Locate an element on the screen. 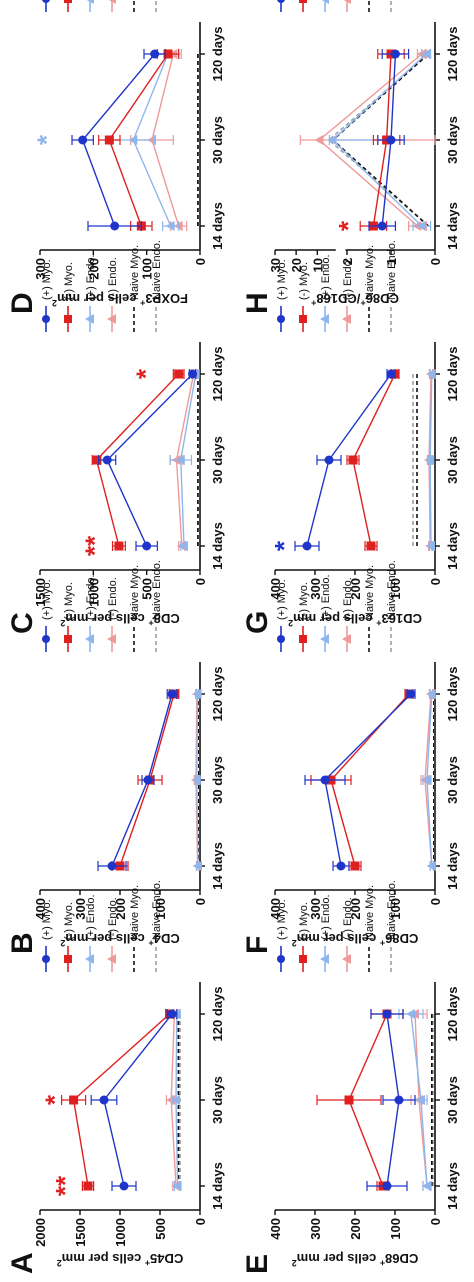 The image size is (474, 1282). panel-letter: D is located at coordinates (22, 303).